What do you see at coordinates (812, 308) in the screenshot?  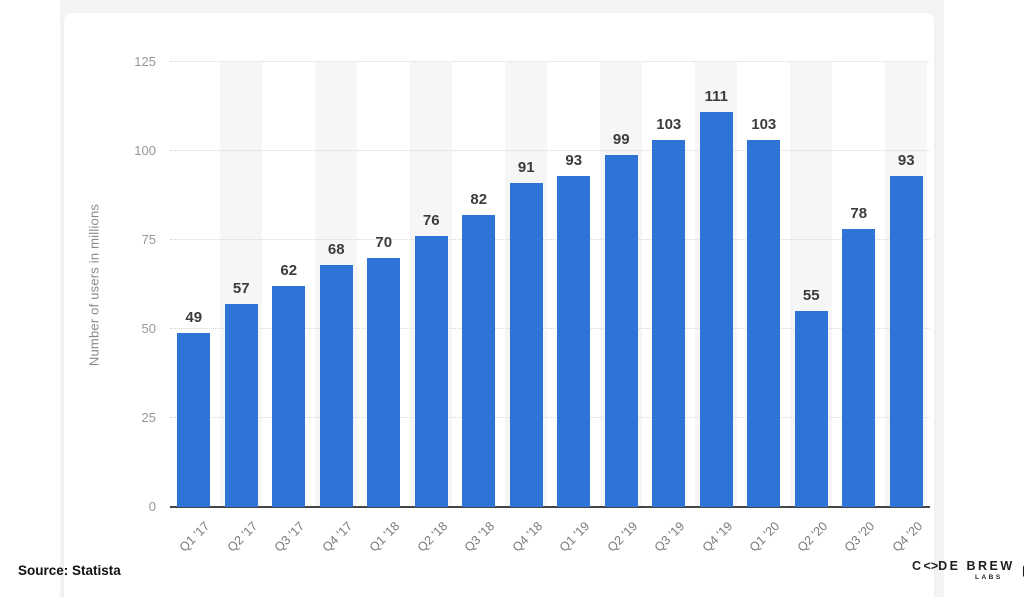 I see `chart-column-14: 55 Q2 '20` at bounding box center [812, 308].